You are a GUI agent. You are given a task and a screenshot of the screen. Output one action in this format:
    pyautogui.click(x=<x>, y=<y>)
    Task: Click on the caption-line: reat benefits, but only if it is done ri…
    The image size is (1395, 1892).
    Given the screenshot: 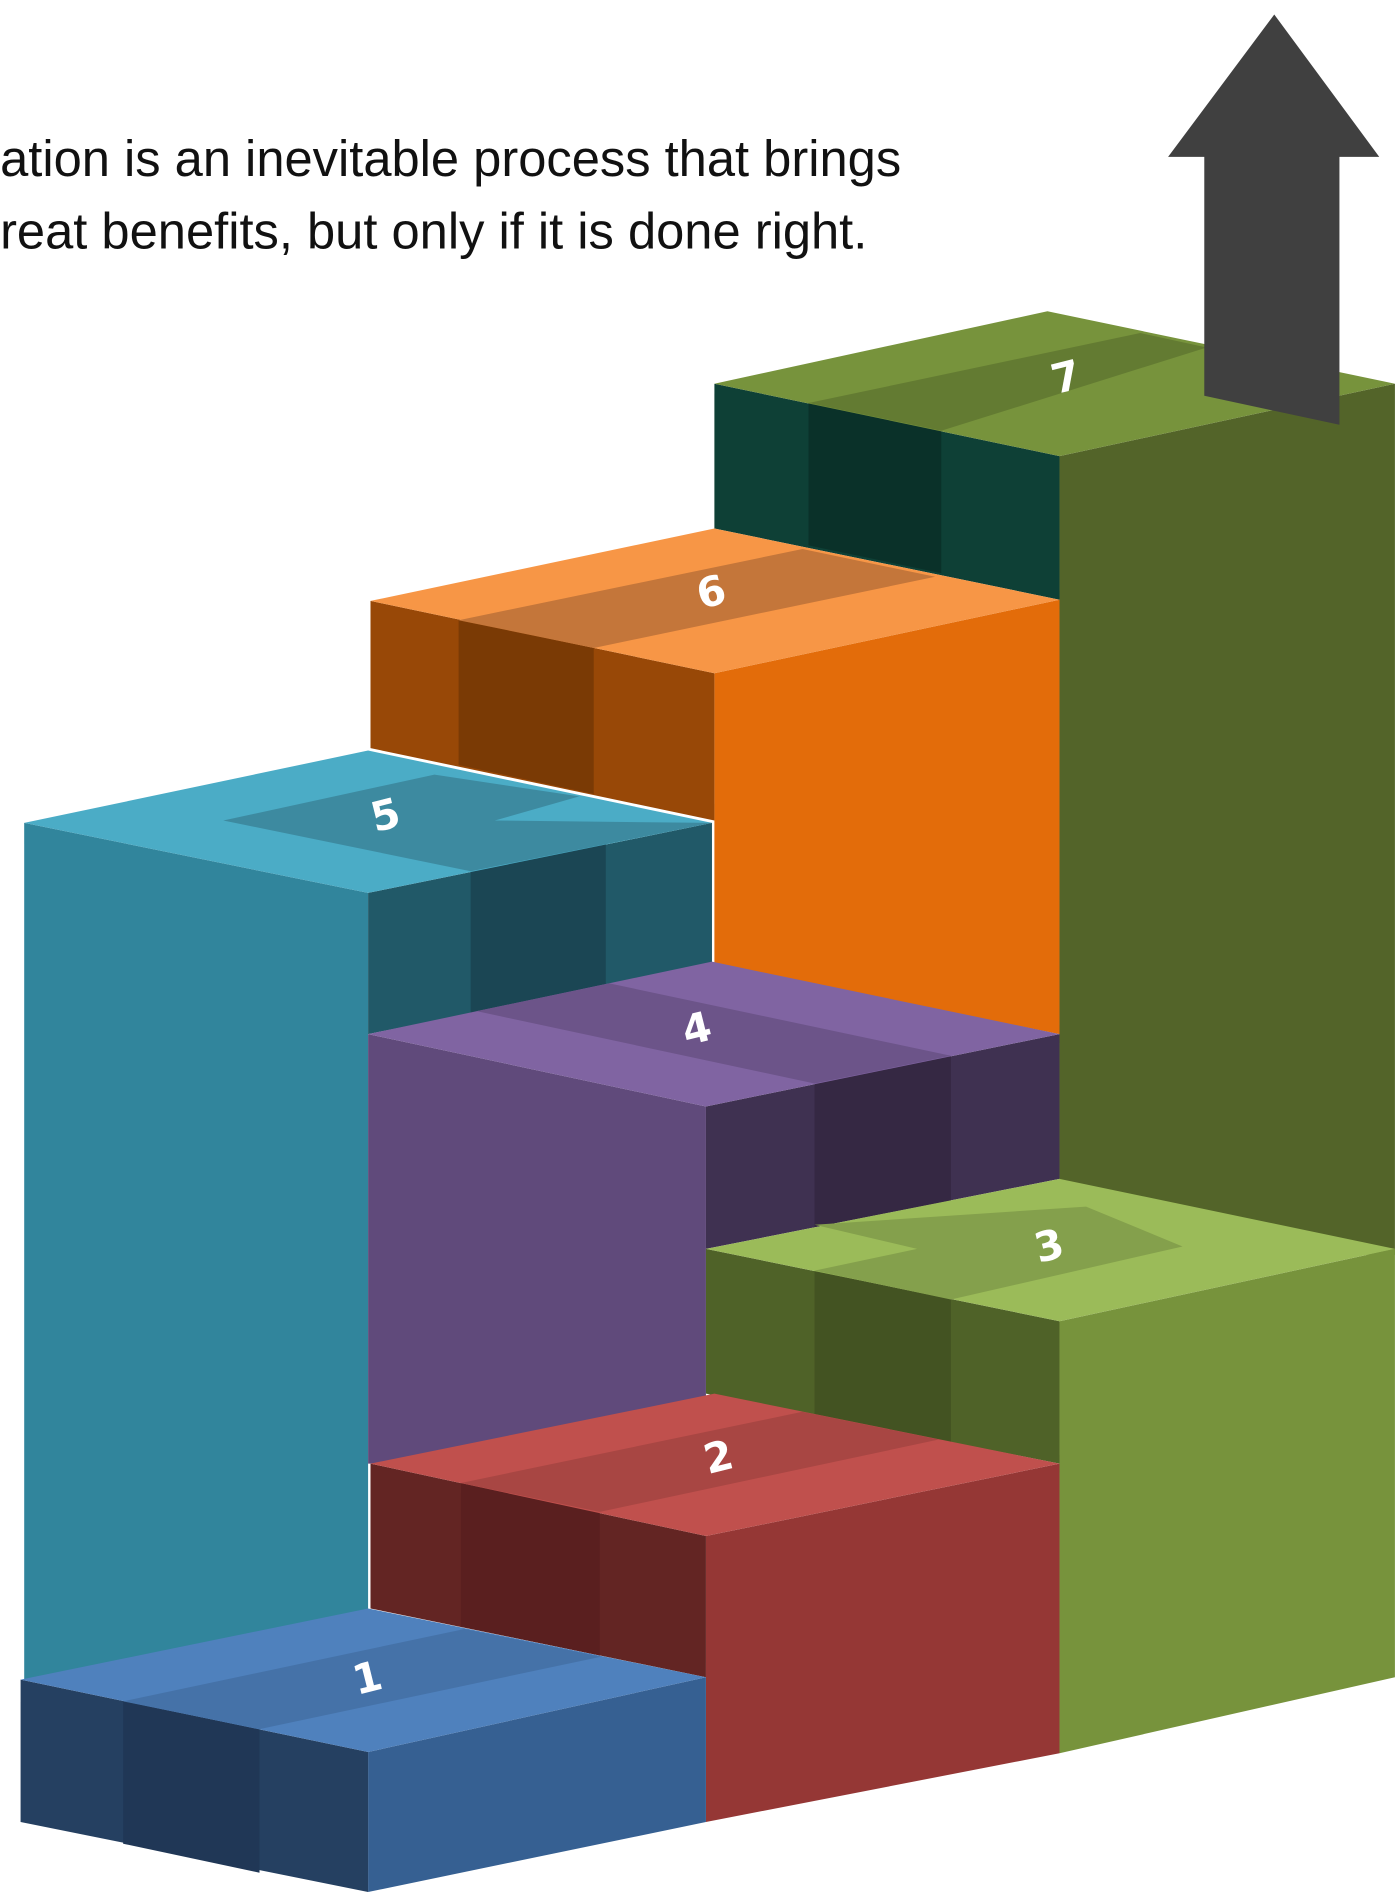 What is the action you would take?
    pyautogui.click(x=433, y=231)
    